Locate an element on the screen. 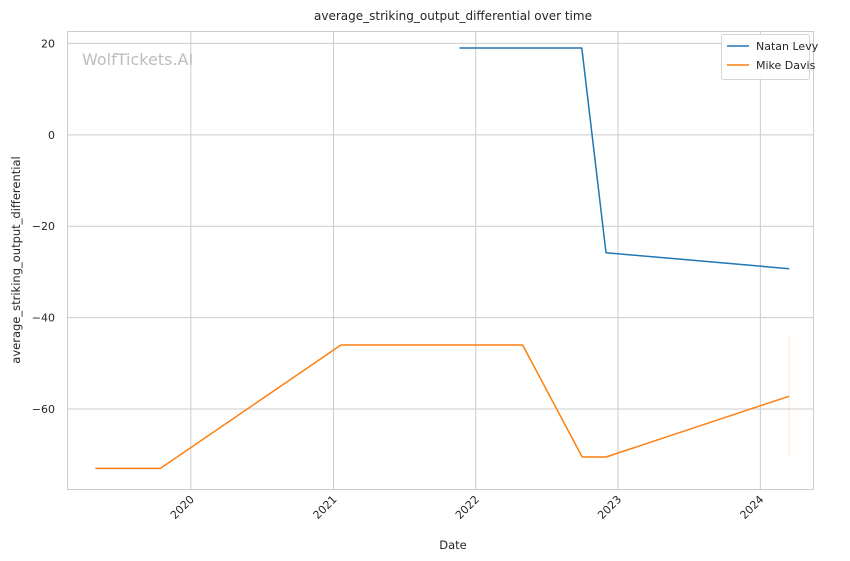 Image resolution: width=850 pixels, height=561 pixels. y-axis-title: average_striking_output_differential is located at coordinates (16, 259).